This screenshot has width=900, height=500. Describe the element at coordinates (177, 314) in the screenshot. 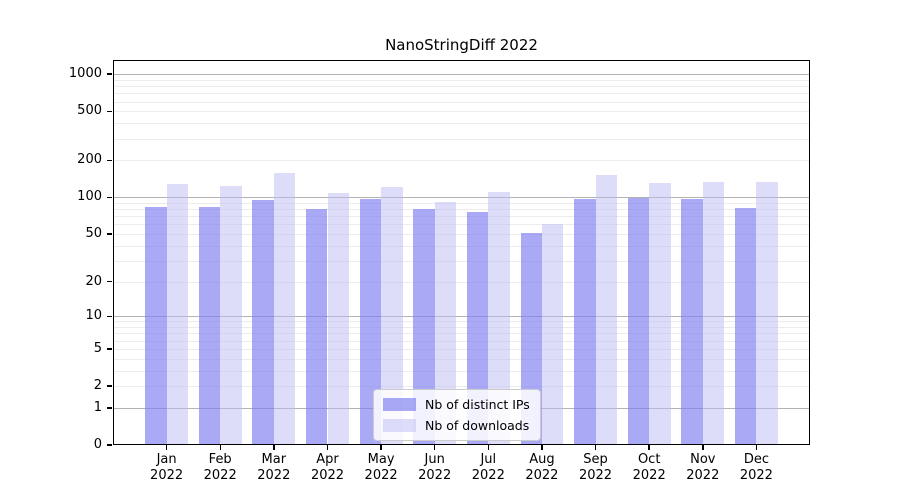

I see `bar-jan-downloads` at that location.